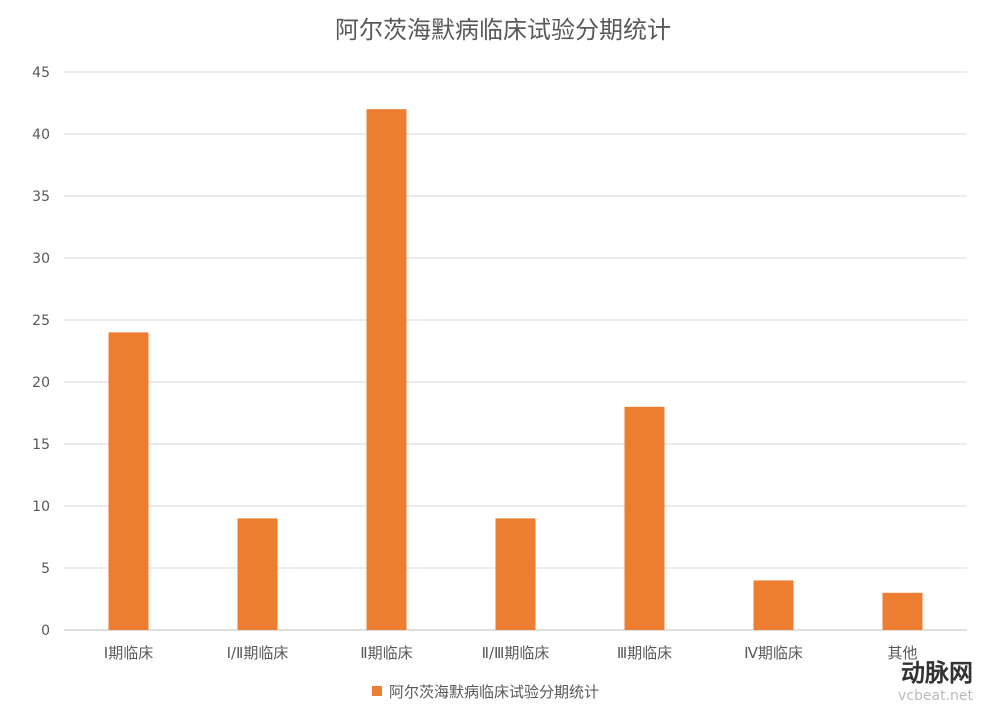 The image size is (991, 716). What do you see at coordinates (773, 653) in the screenshot?
I see `x-tick-label: Ⅳ期临床` at bounding box center [773, 653].